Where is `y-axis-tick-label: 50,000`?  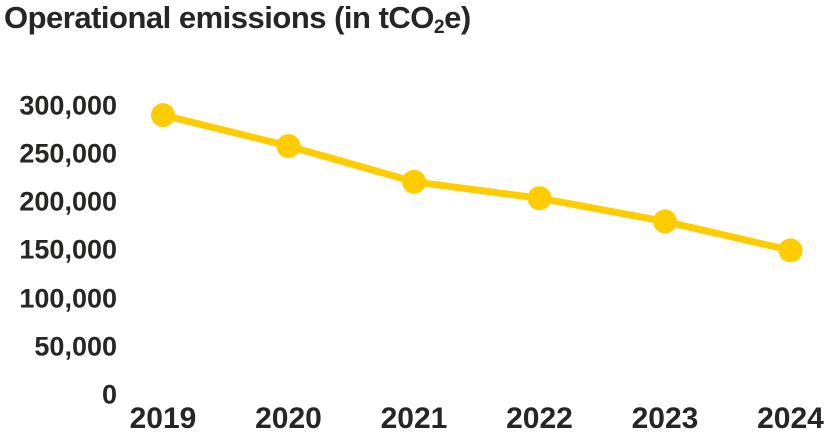 y-axis-tick-label: 50,000 is located at coordinates (75, 346).